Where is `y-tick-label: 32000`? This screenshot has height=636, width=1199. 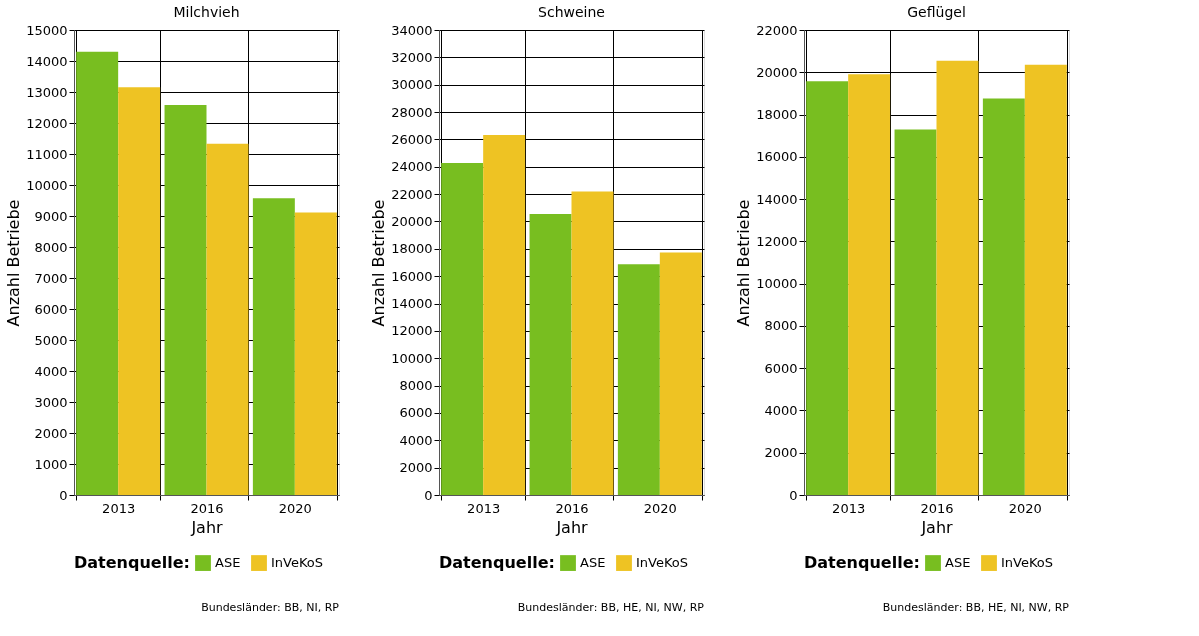
y-tick-label: 32000 is located at coordinates (412, 57).